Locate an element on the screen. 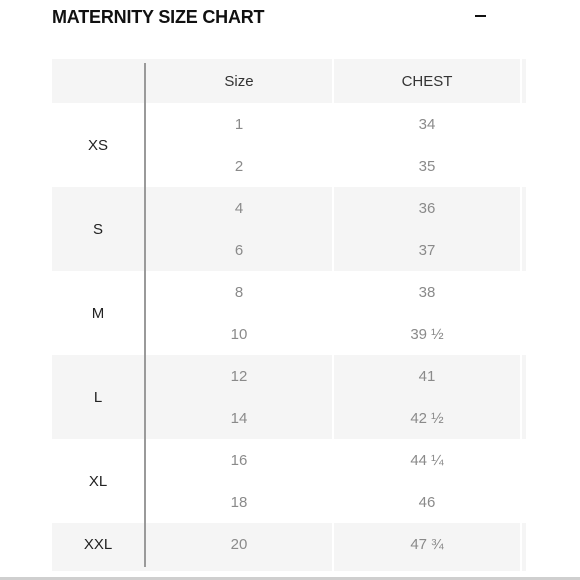 The height and width of the screenshot is (580, 580). size-group-label: M is located at coordinates (98, 313).